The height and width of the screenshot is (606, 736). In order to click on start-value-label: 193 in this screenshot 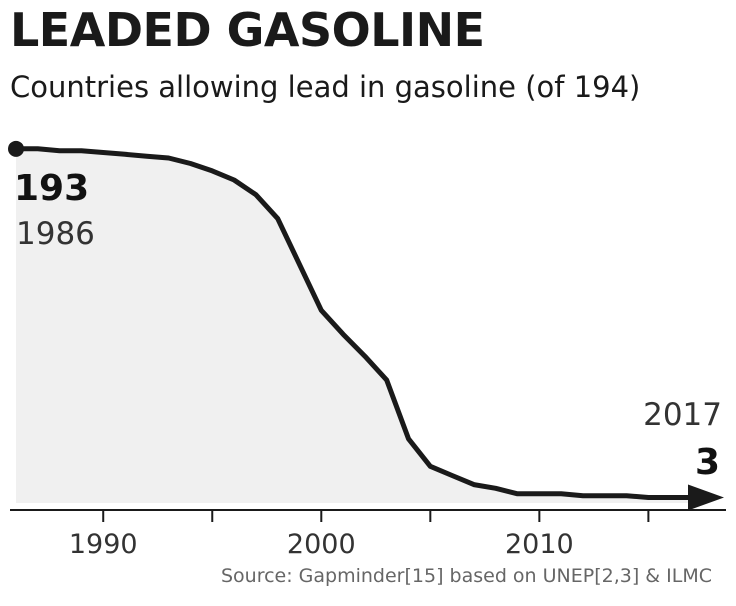, I will do `click(51, 188)`.